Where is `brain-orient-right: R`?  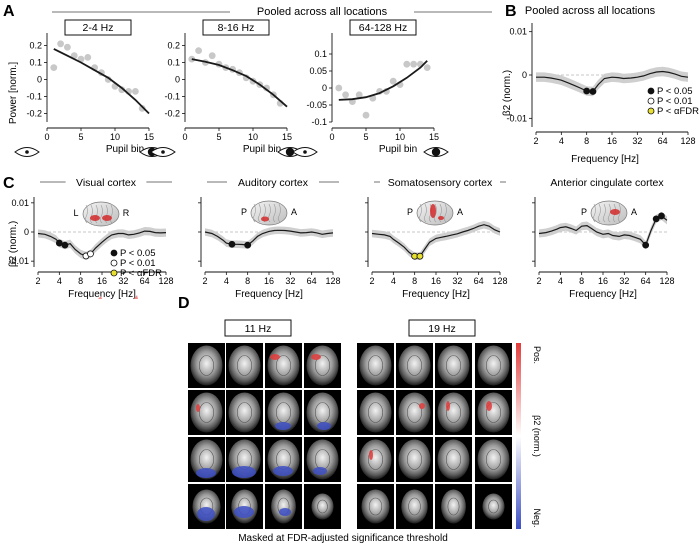 brain-orient-right: R is located at coordinates (126, 213).